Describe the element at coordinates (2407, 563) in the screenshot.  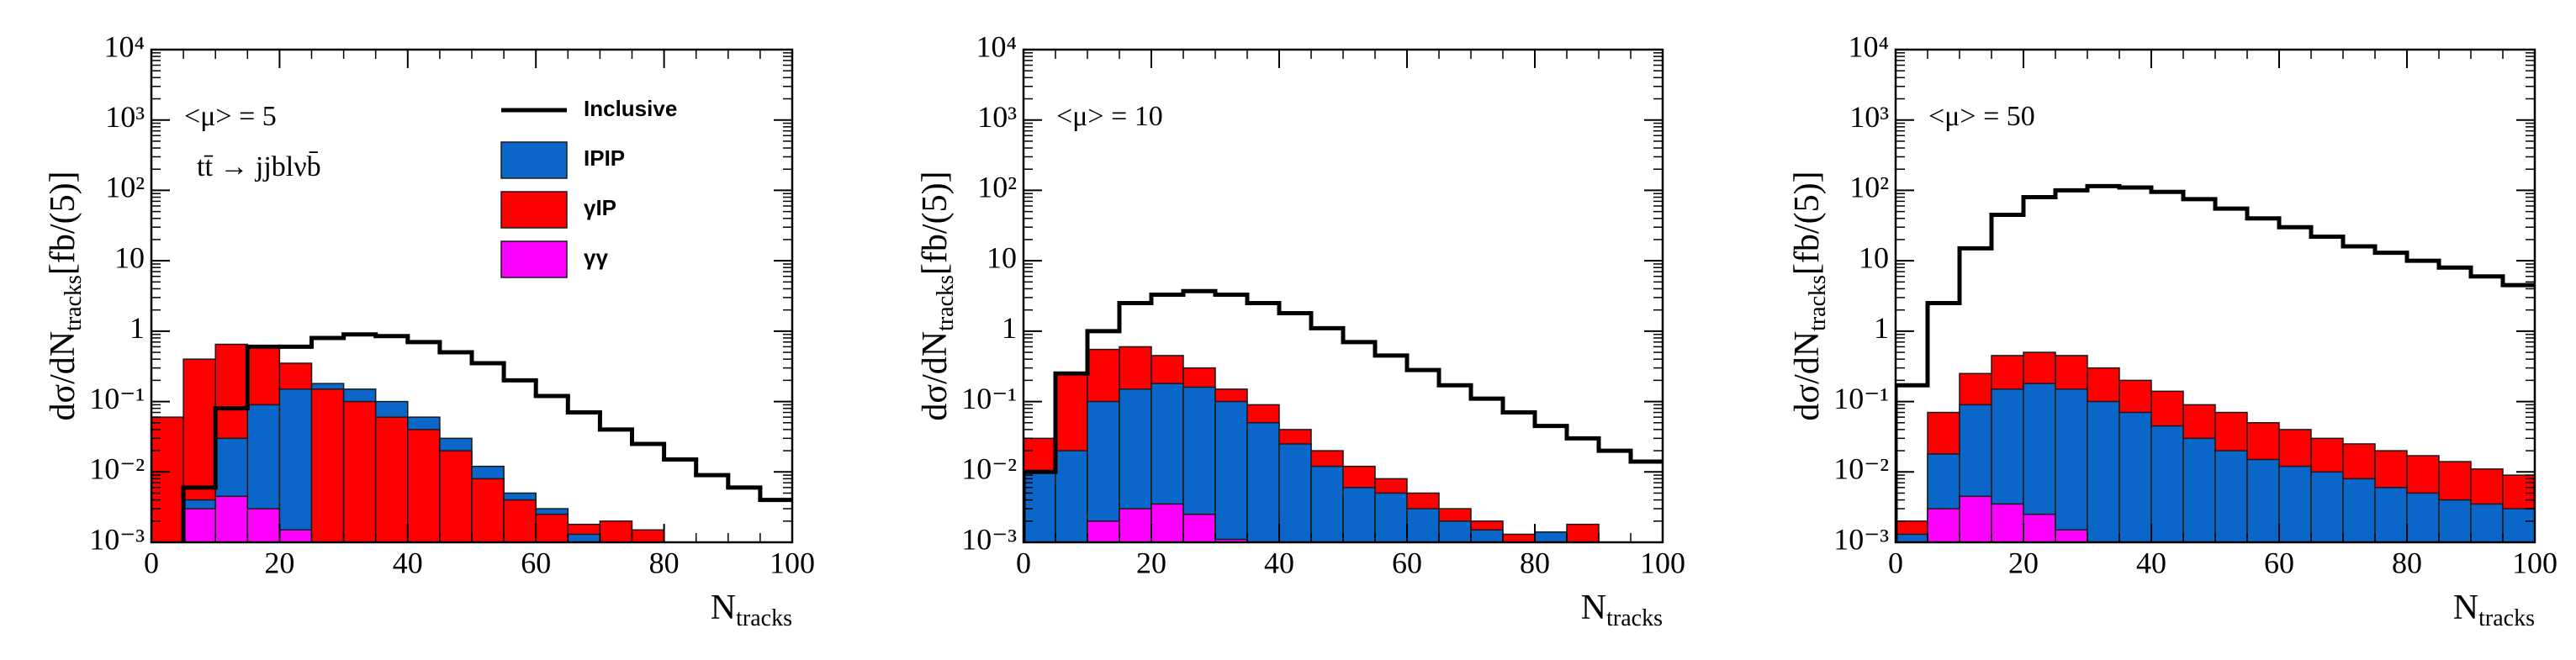
I see `x-tick-label: 80` at that location.